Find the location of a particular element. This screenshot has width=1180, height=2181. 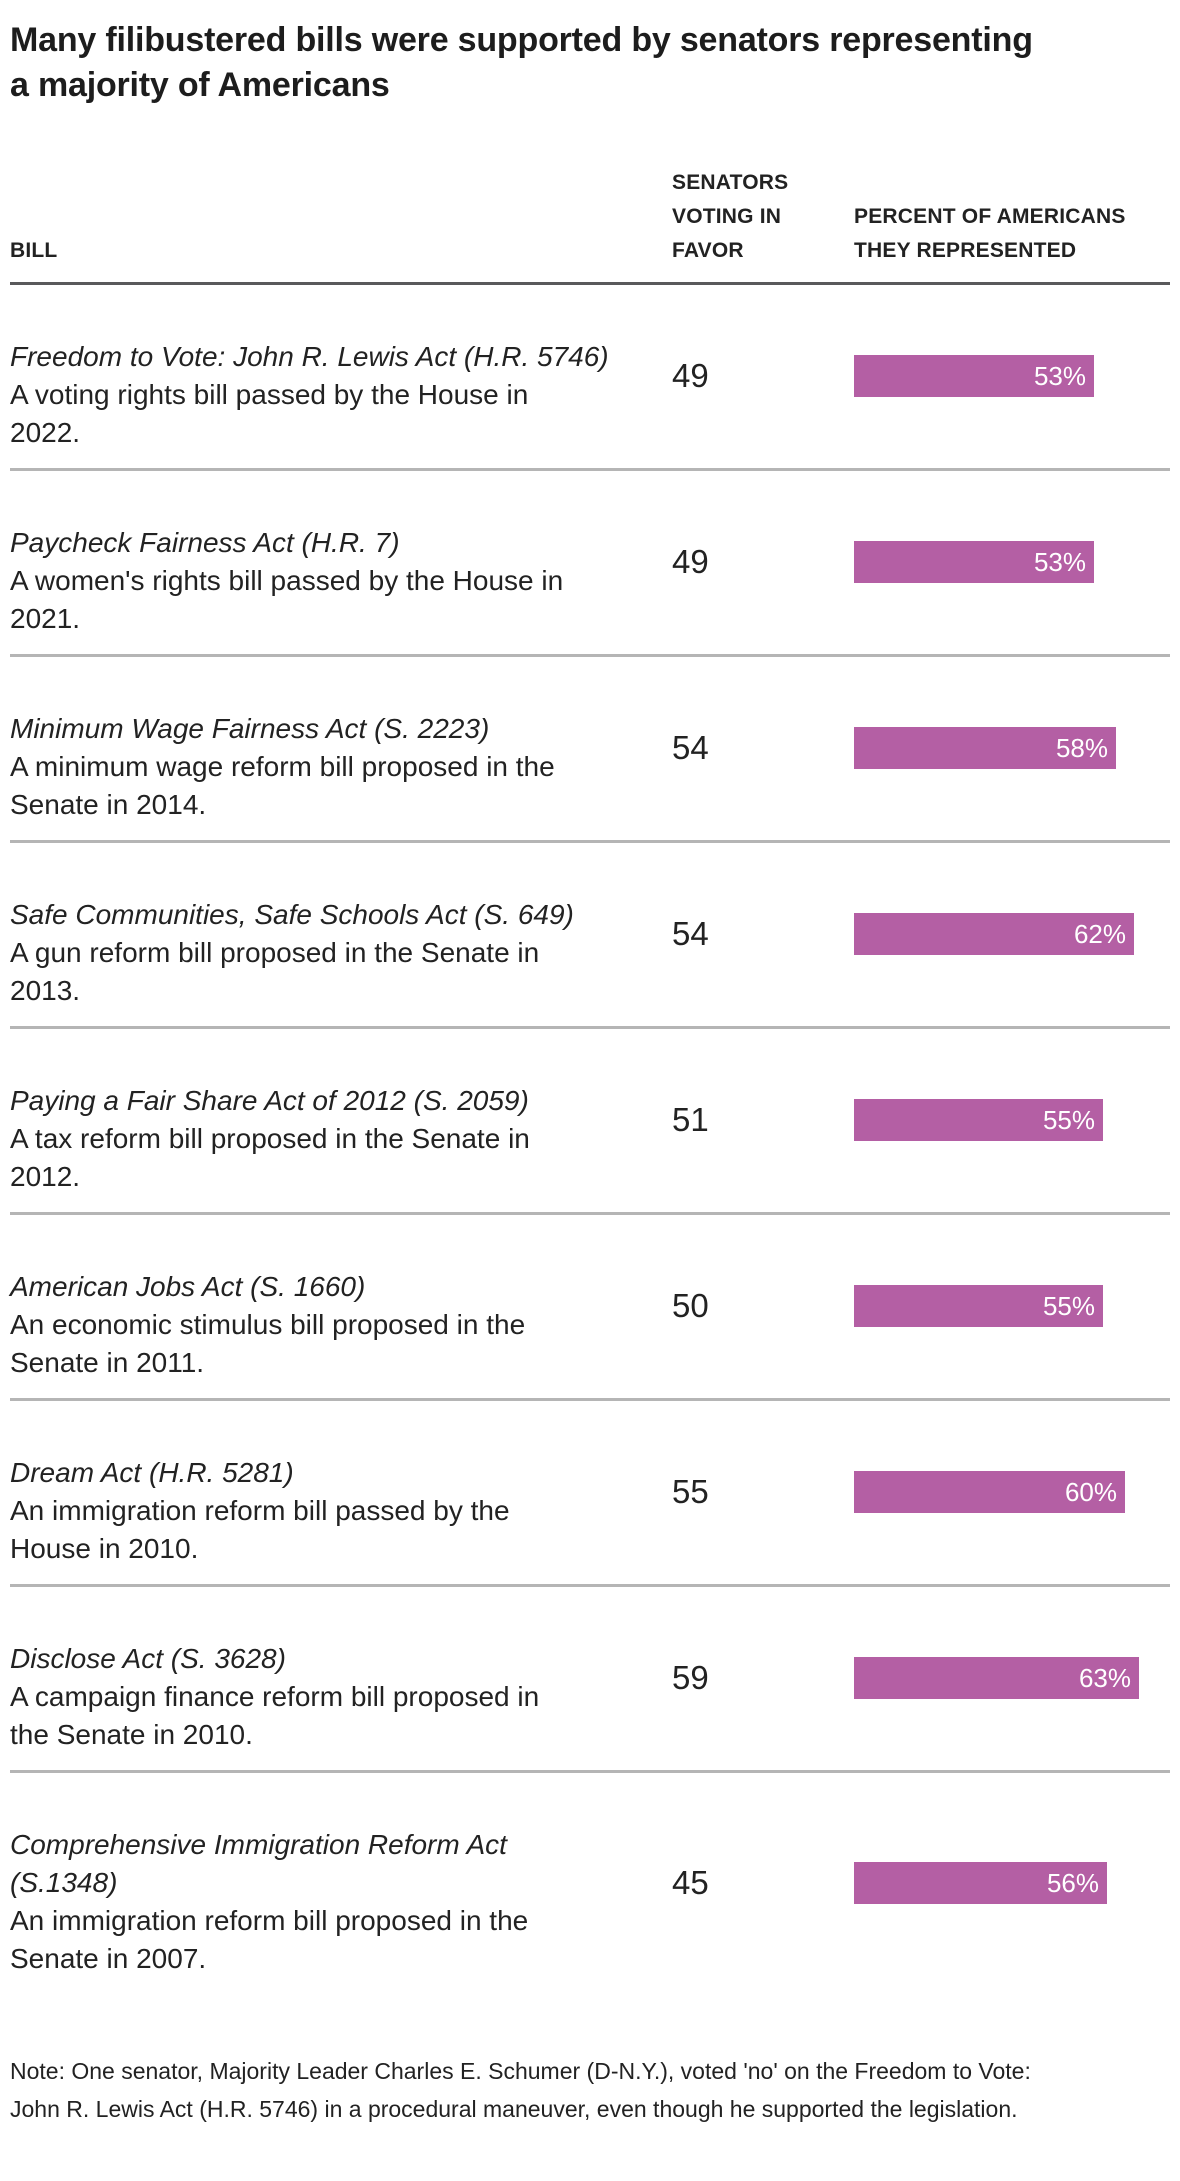

percent-bar: 62% is located at coordinates (994, 934).